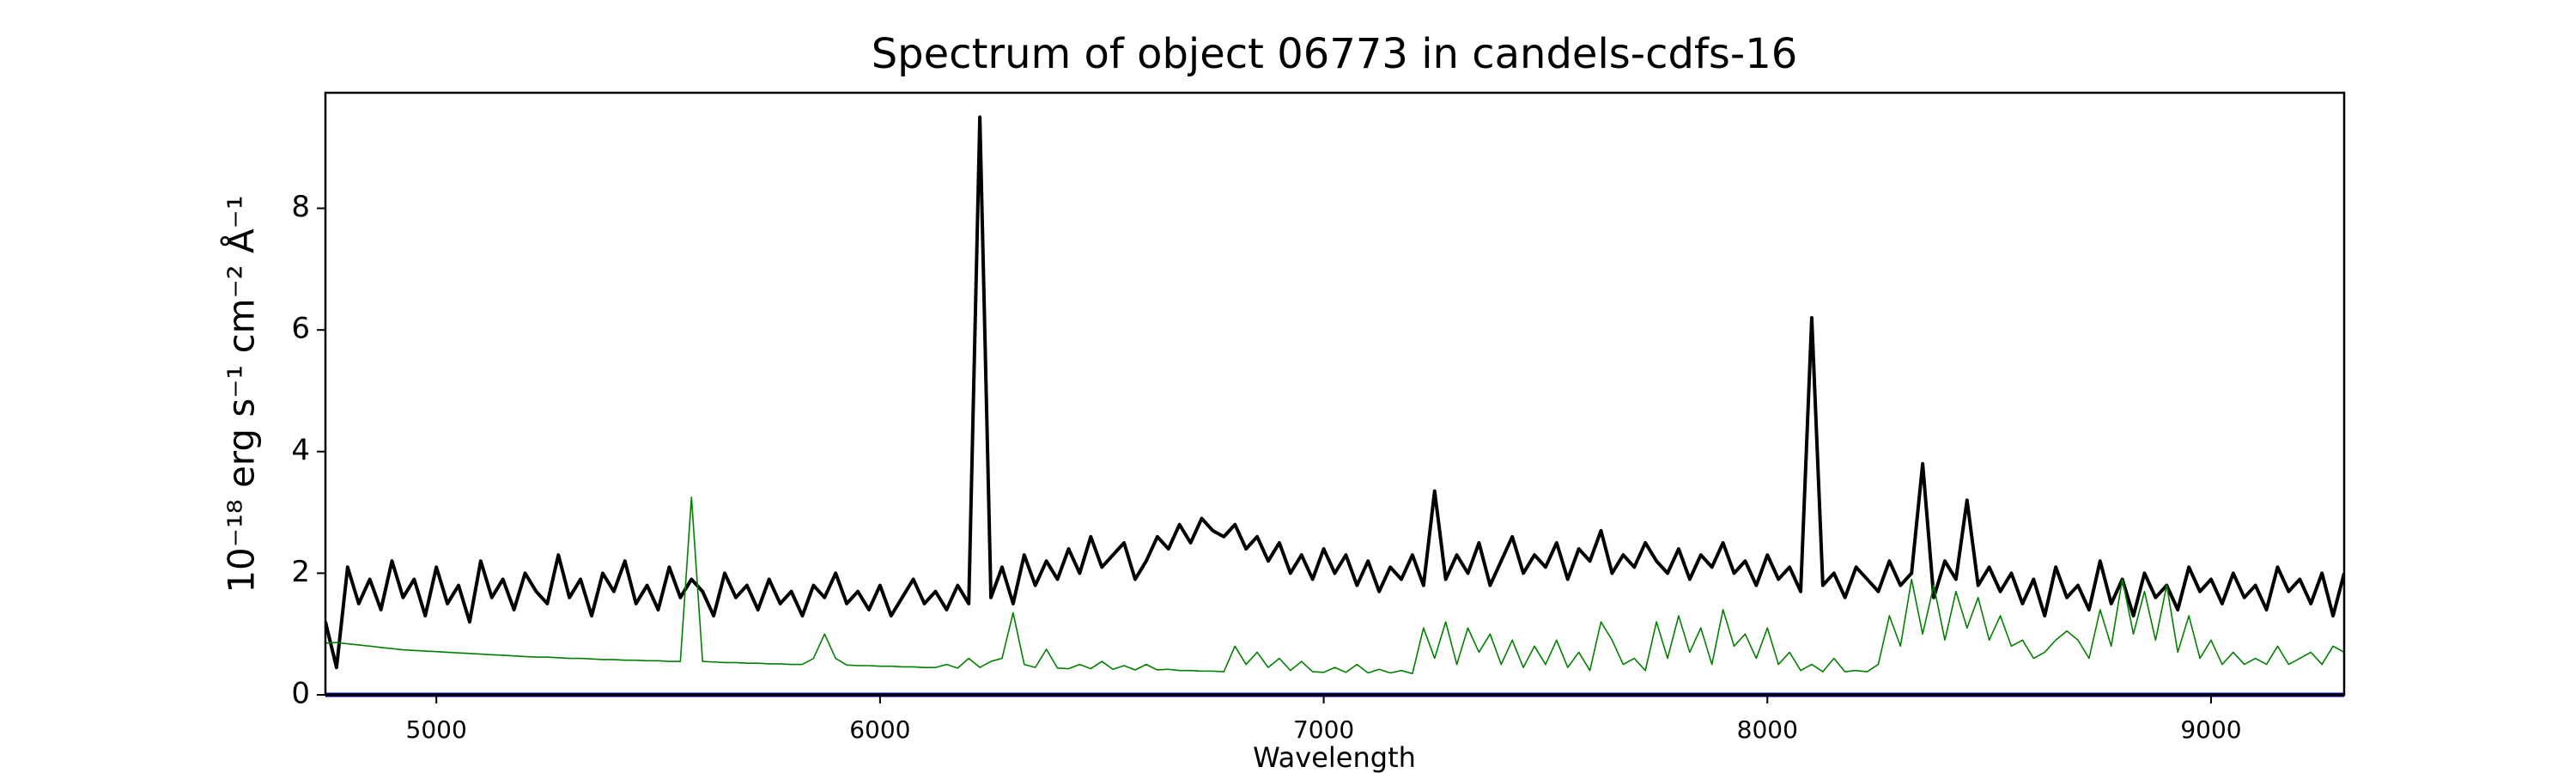 The height and width of the screenshot is (773, 2576). What do you see at coordinates (241, 394) in the screenshot?
I see `y-axis-label: 10⁻¹⁸ erg s⁻¹ cm⁻² Å⁻¹` at bounding box center [241, 394].